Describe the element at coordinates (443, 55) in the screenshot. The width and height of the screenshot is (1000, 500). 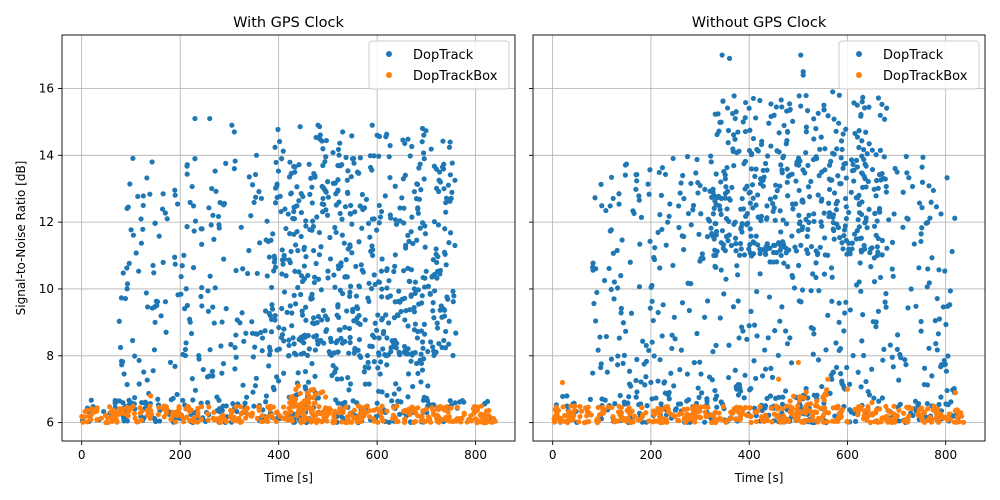
I see `legend-label-doptrack: DopTrack` at that location.